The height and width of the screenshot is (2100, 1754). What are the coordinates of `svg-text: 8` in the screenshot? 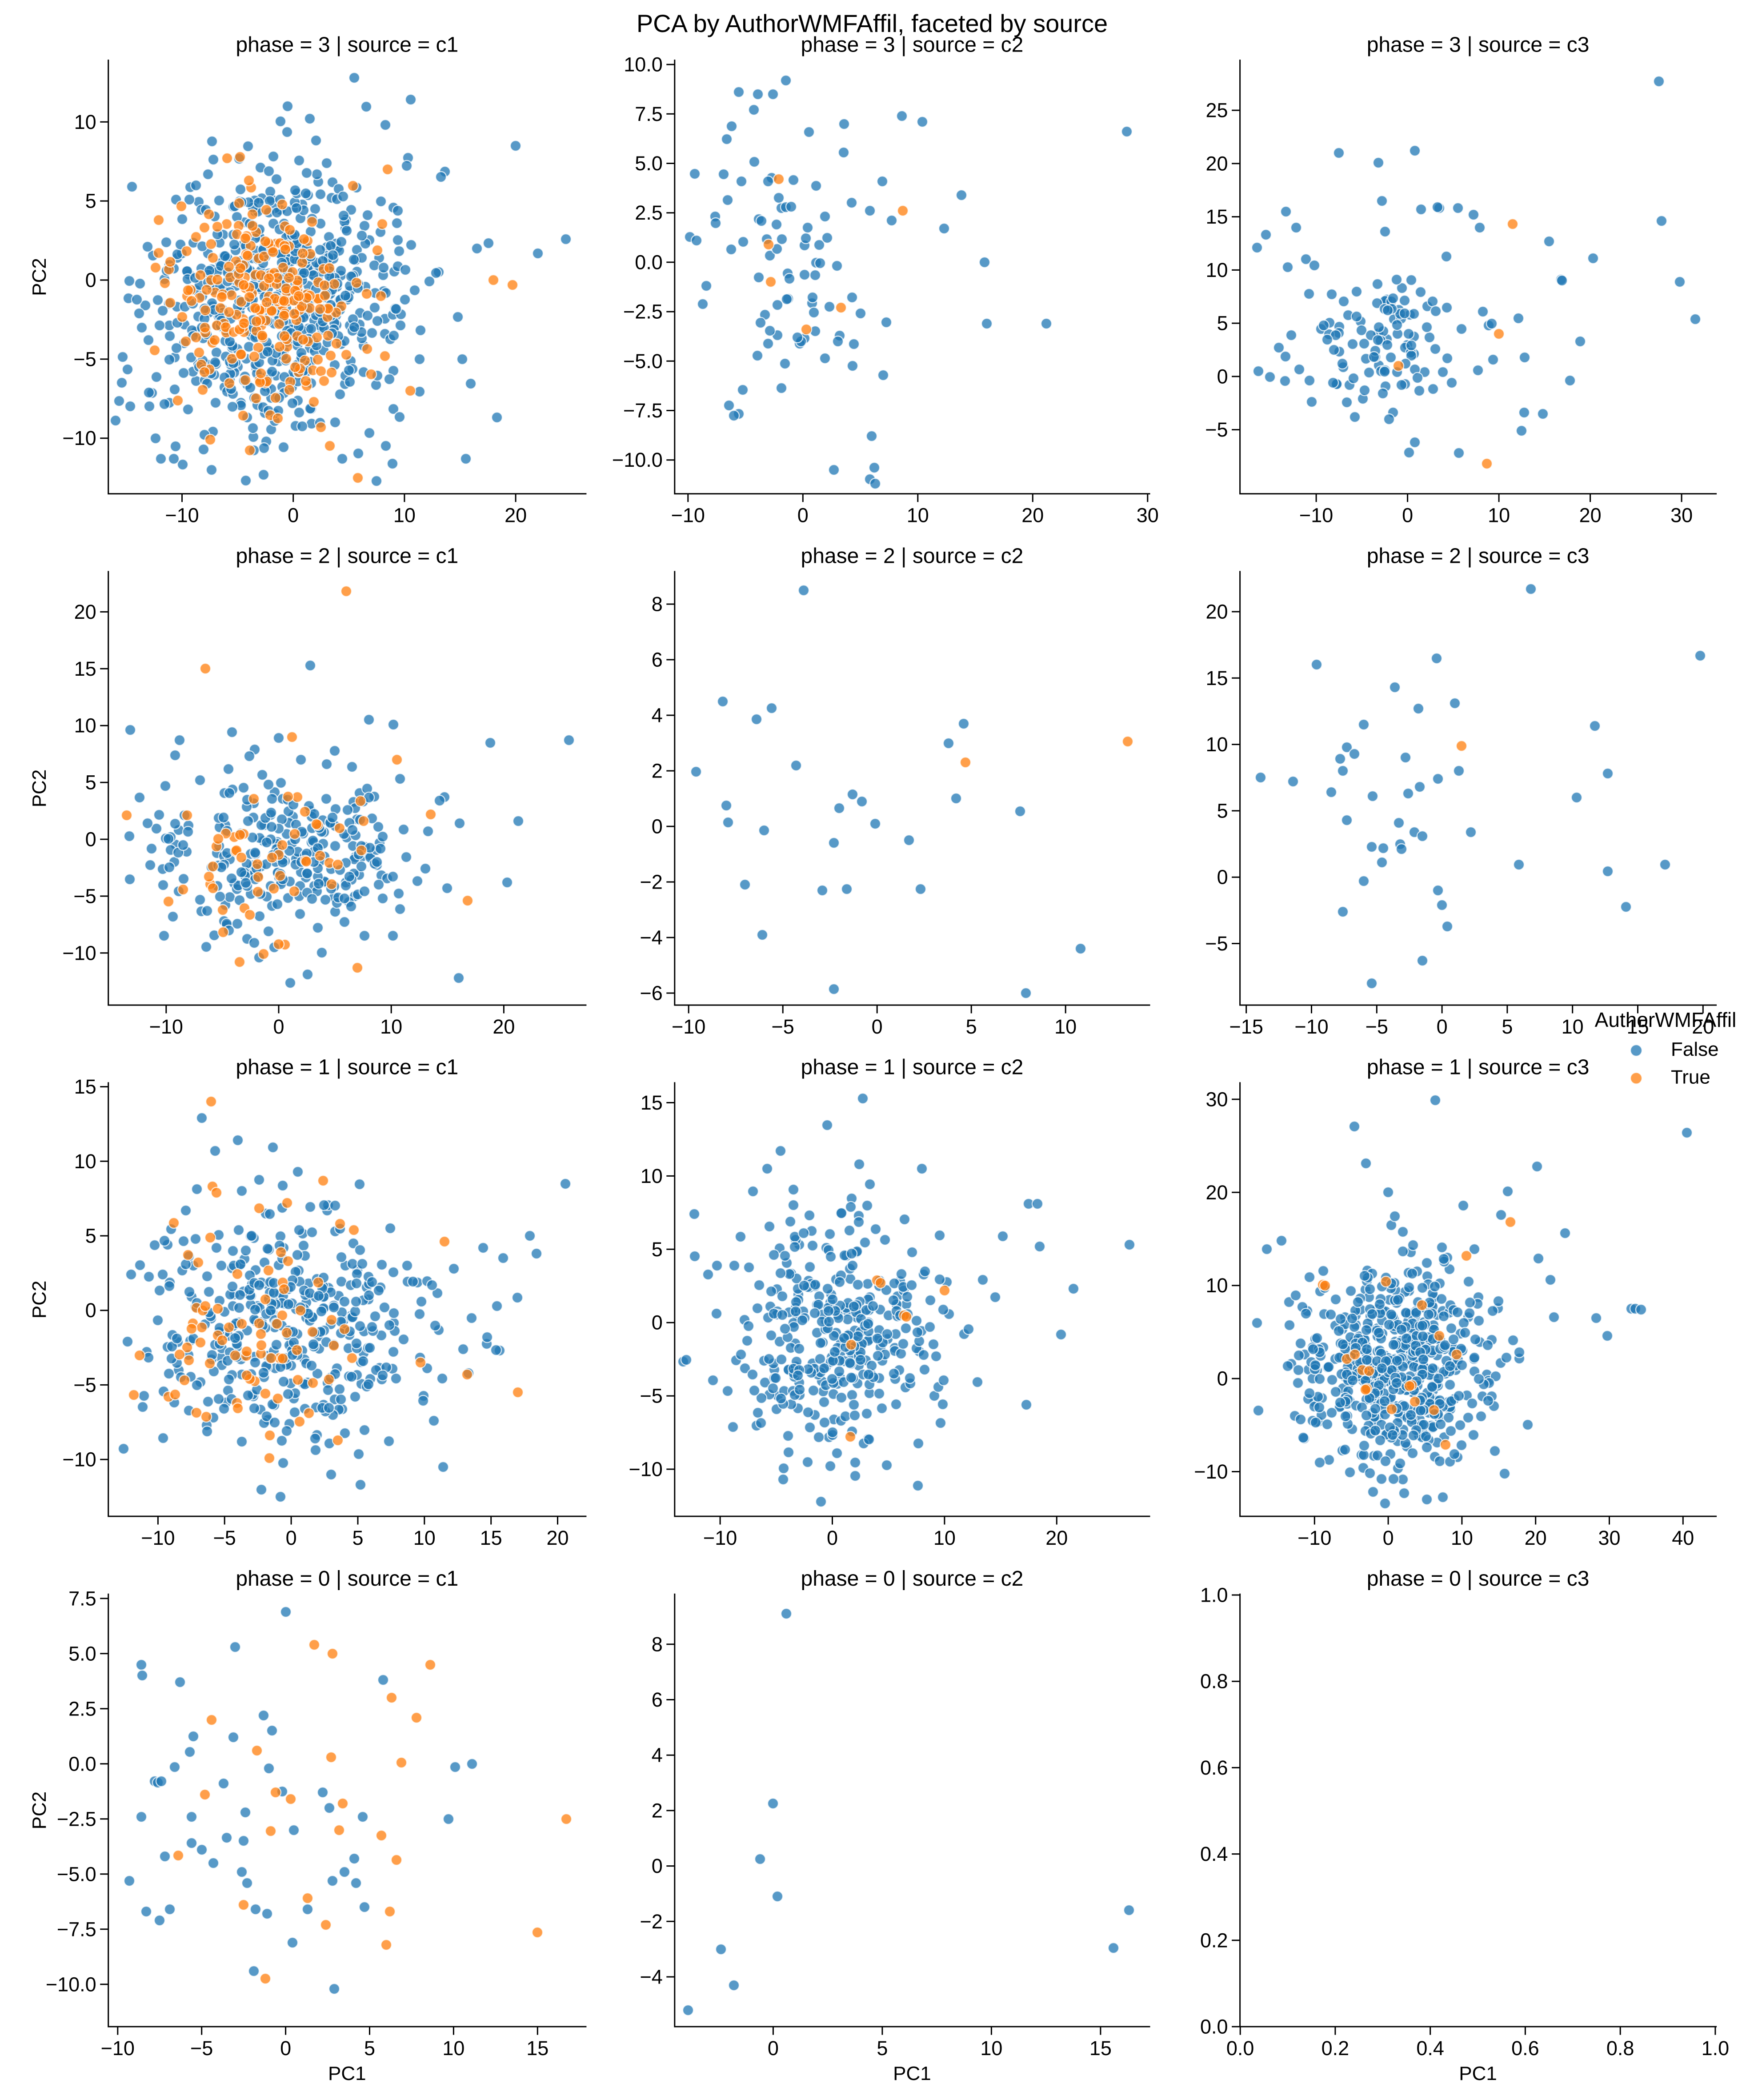 It's located at (657, 604).